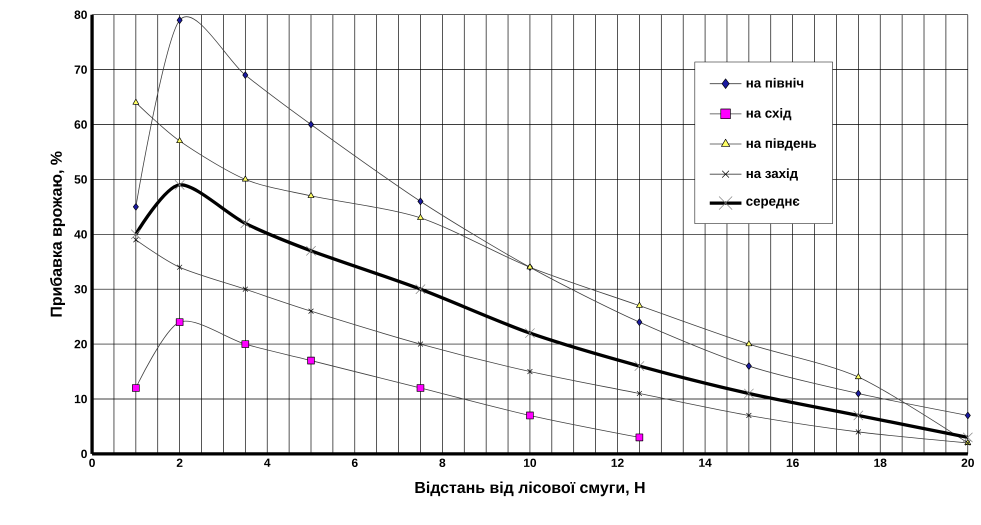 The image size is (981, 525). Describe the element at coordinates (80, 69) in the screenshot. I see `y-tick-label: 70` at that location.